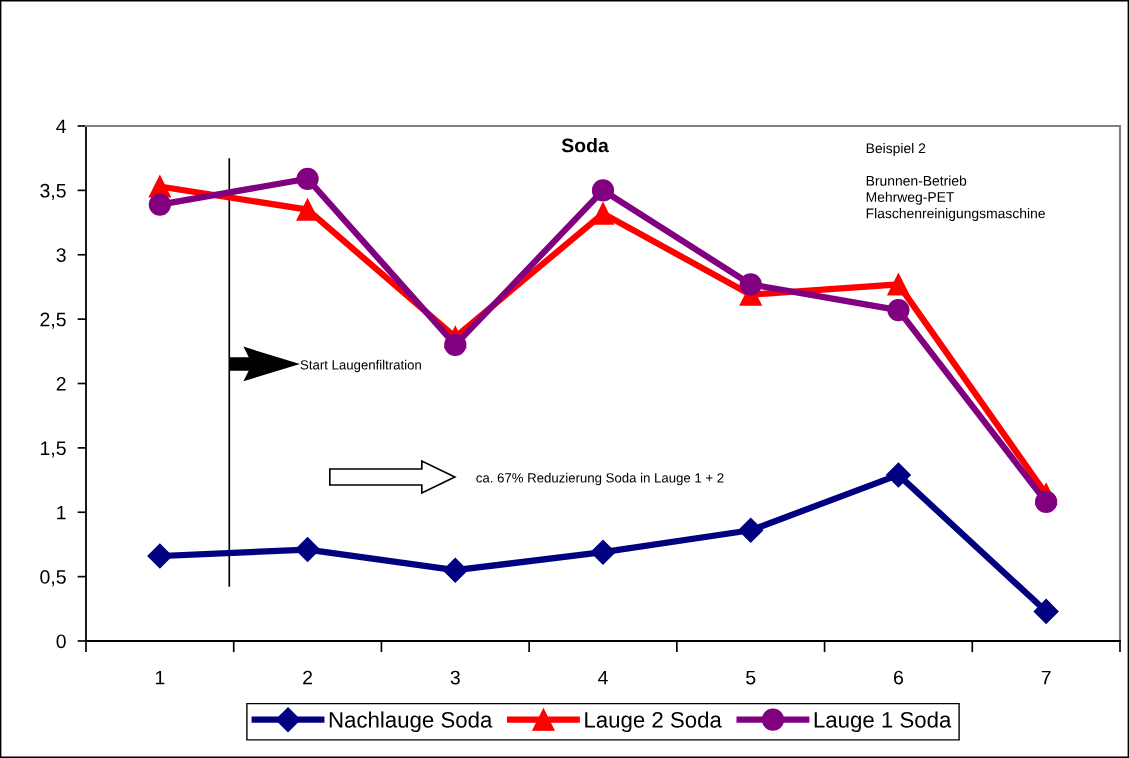  I want to click on x-tick-label: 1, so click(160, 677).